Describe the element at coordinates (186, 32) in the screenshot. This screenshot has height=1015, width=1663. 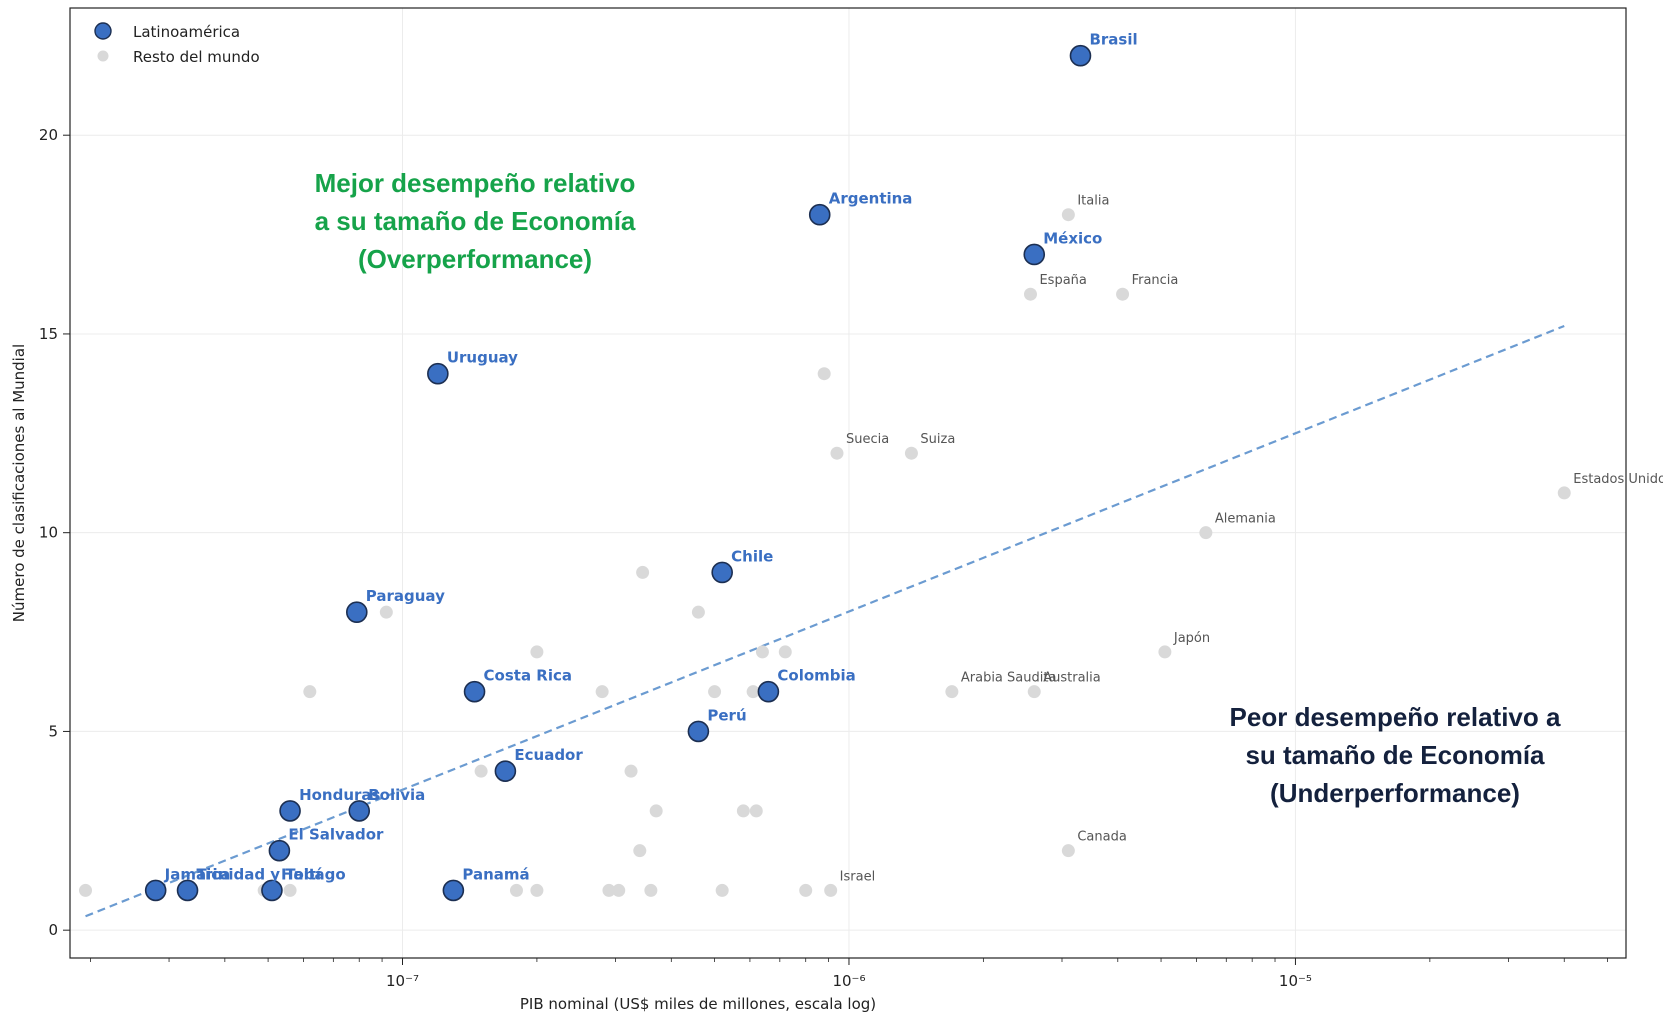
I see `legend-label-latam: Latinoamérica` at that location.